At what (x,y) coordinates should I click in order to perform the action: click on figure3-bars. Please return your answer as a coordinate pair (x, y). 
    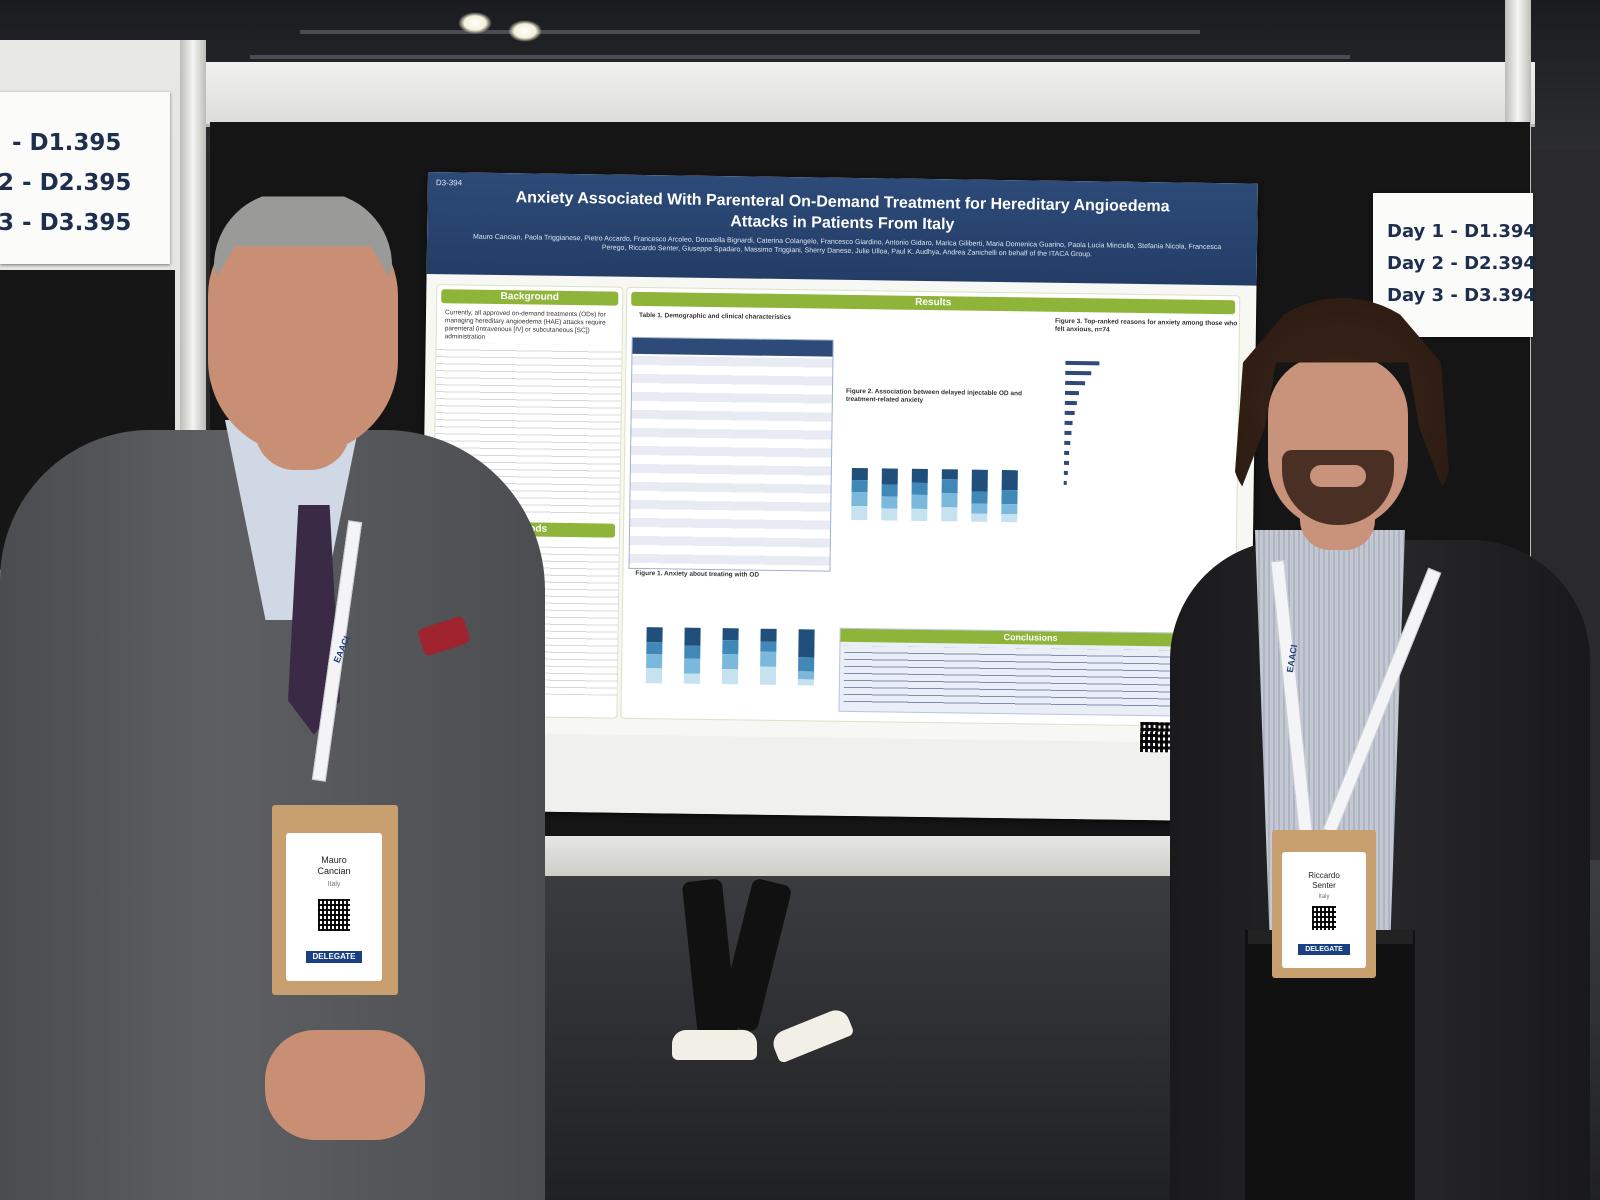
    Looking at the image, I should click on (1144, 441).